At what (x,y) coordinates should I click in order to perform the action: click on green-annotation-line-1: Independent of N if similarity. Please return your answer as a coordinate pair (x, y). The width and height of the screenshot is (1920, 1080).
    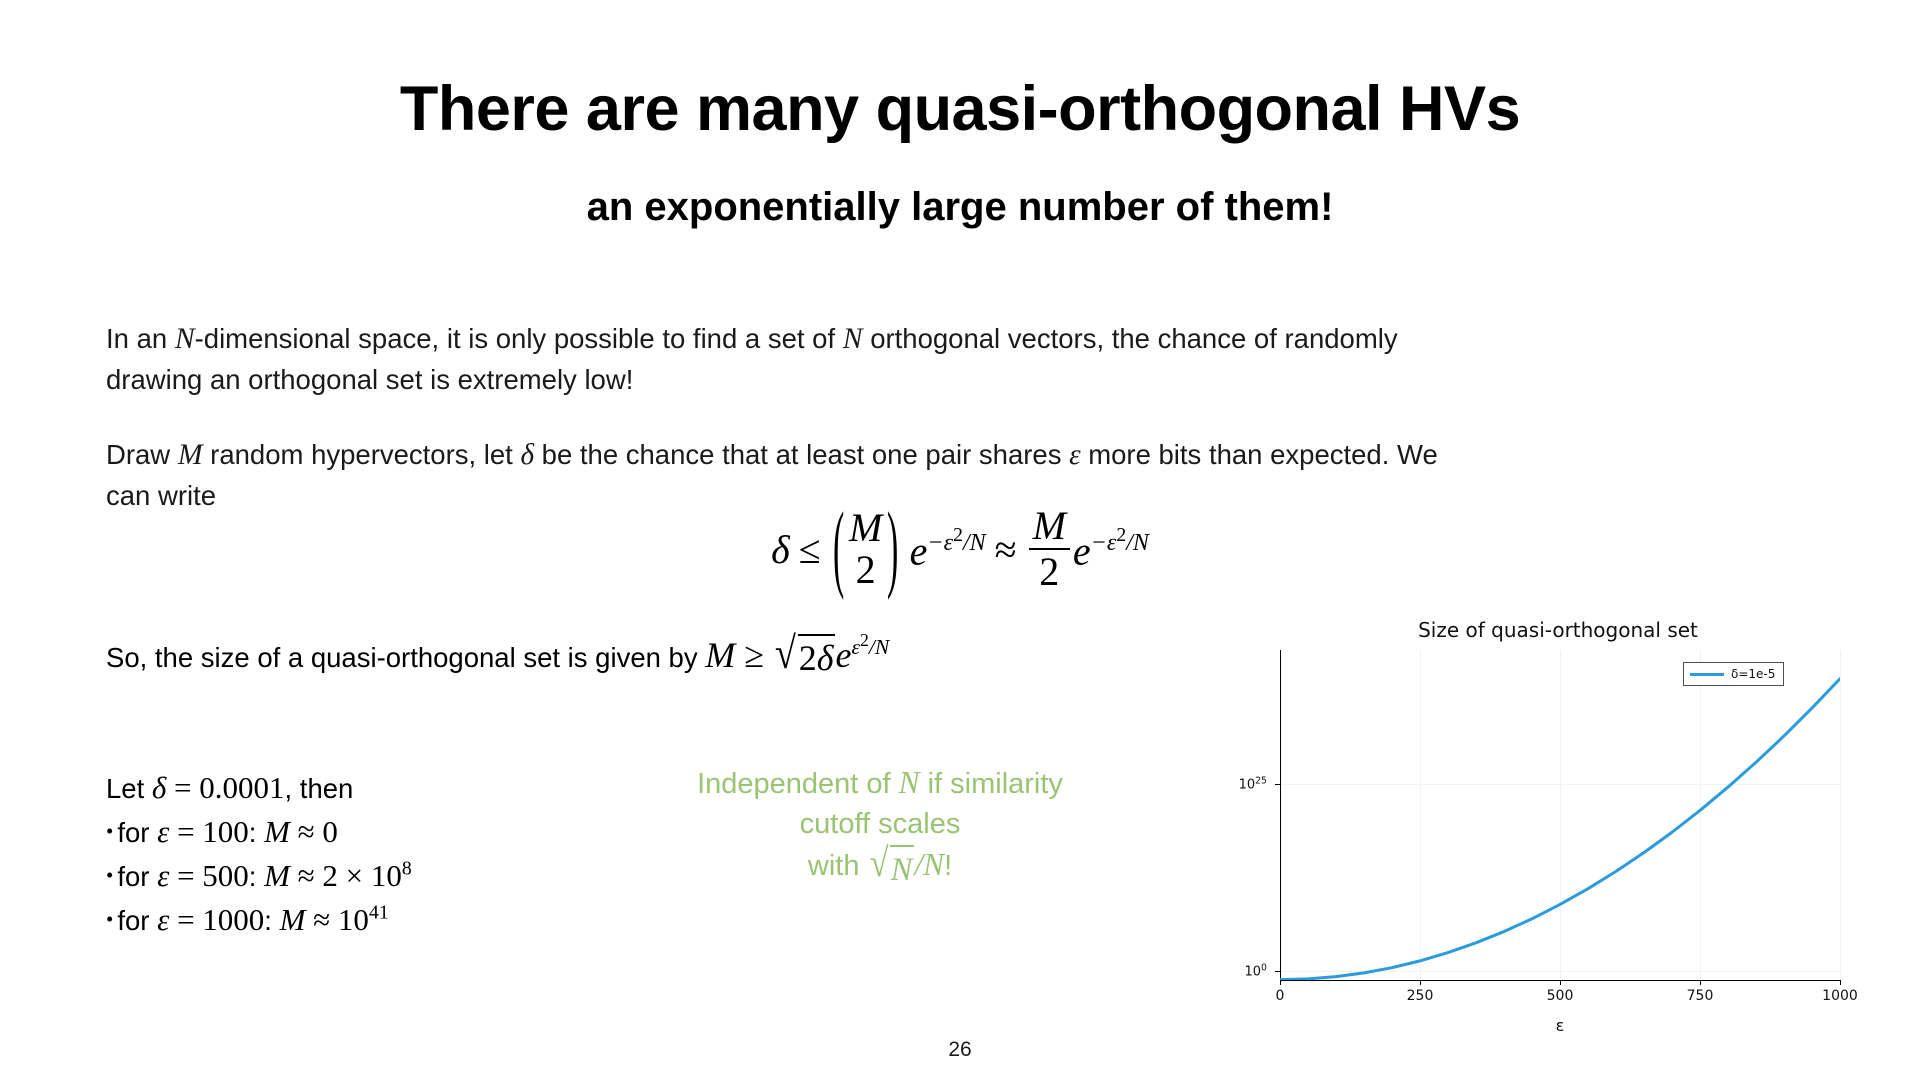
    Looking at the image, I should click on (880, 782).